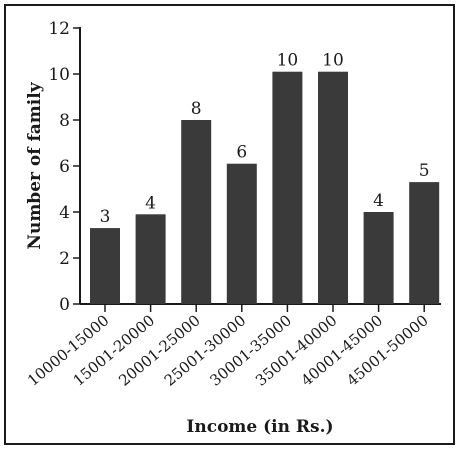 This screenshot has width=461, height=450. Describe the element at coordinates (35, 165) in the screenshot. I see `y-axis-title: Number of family` at that location.